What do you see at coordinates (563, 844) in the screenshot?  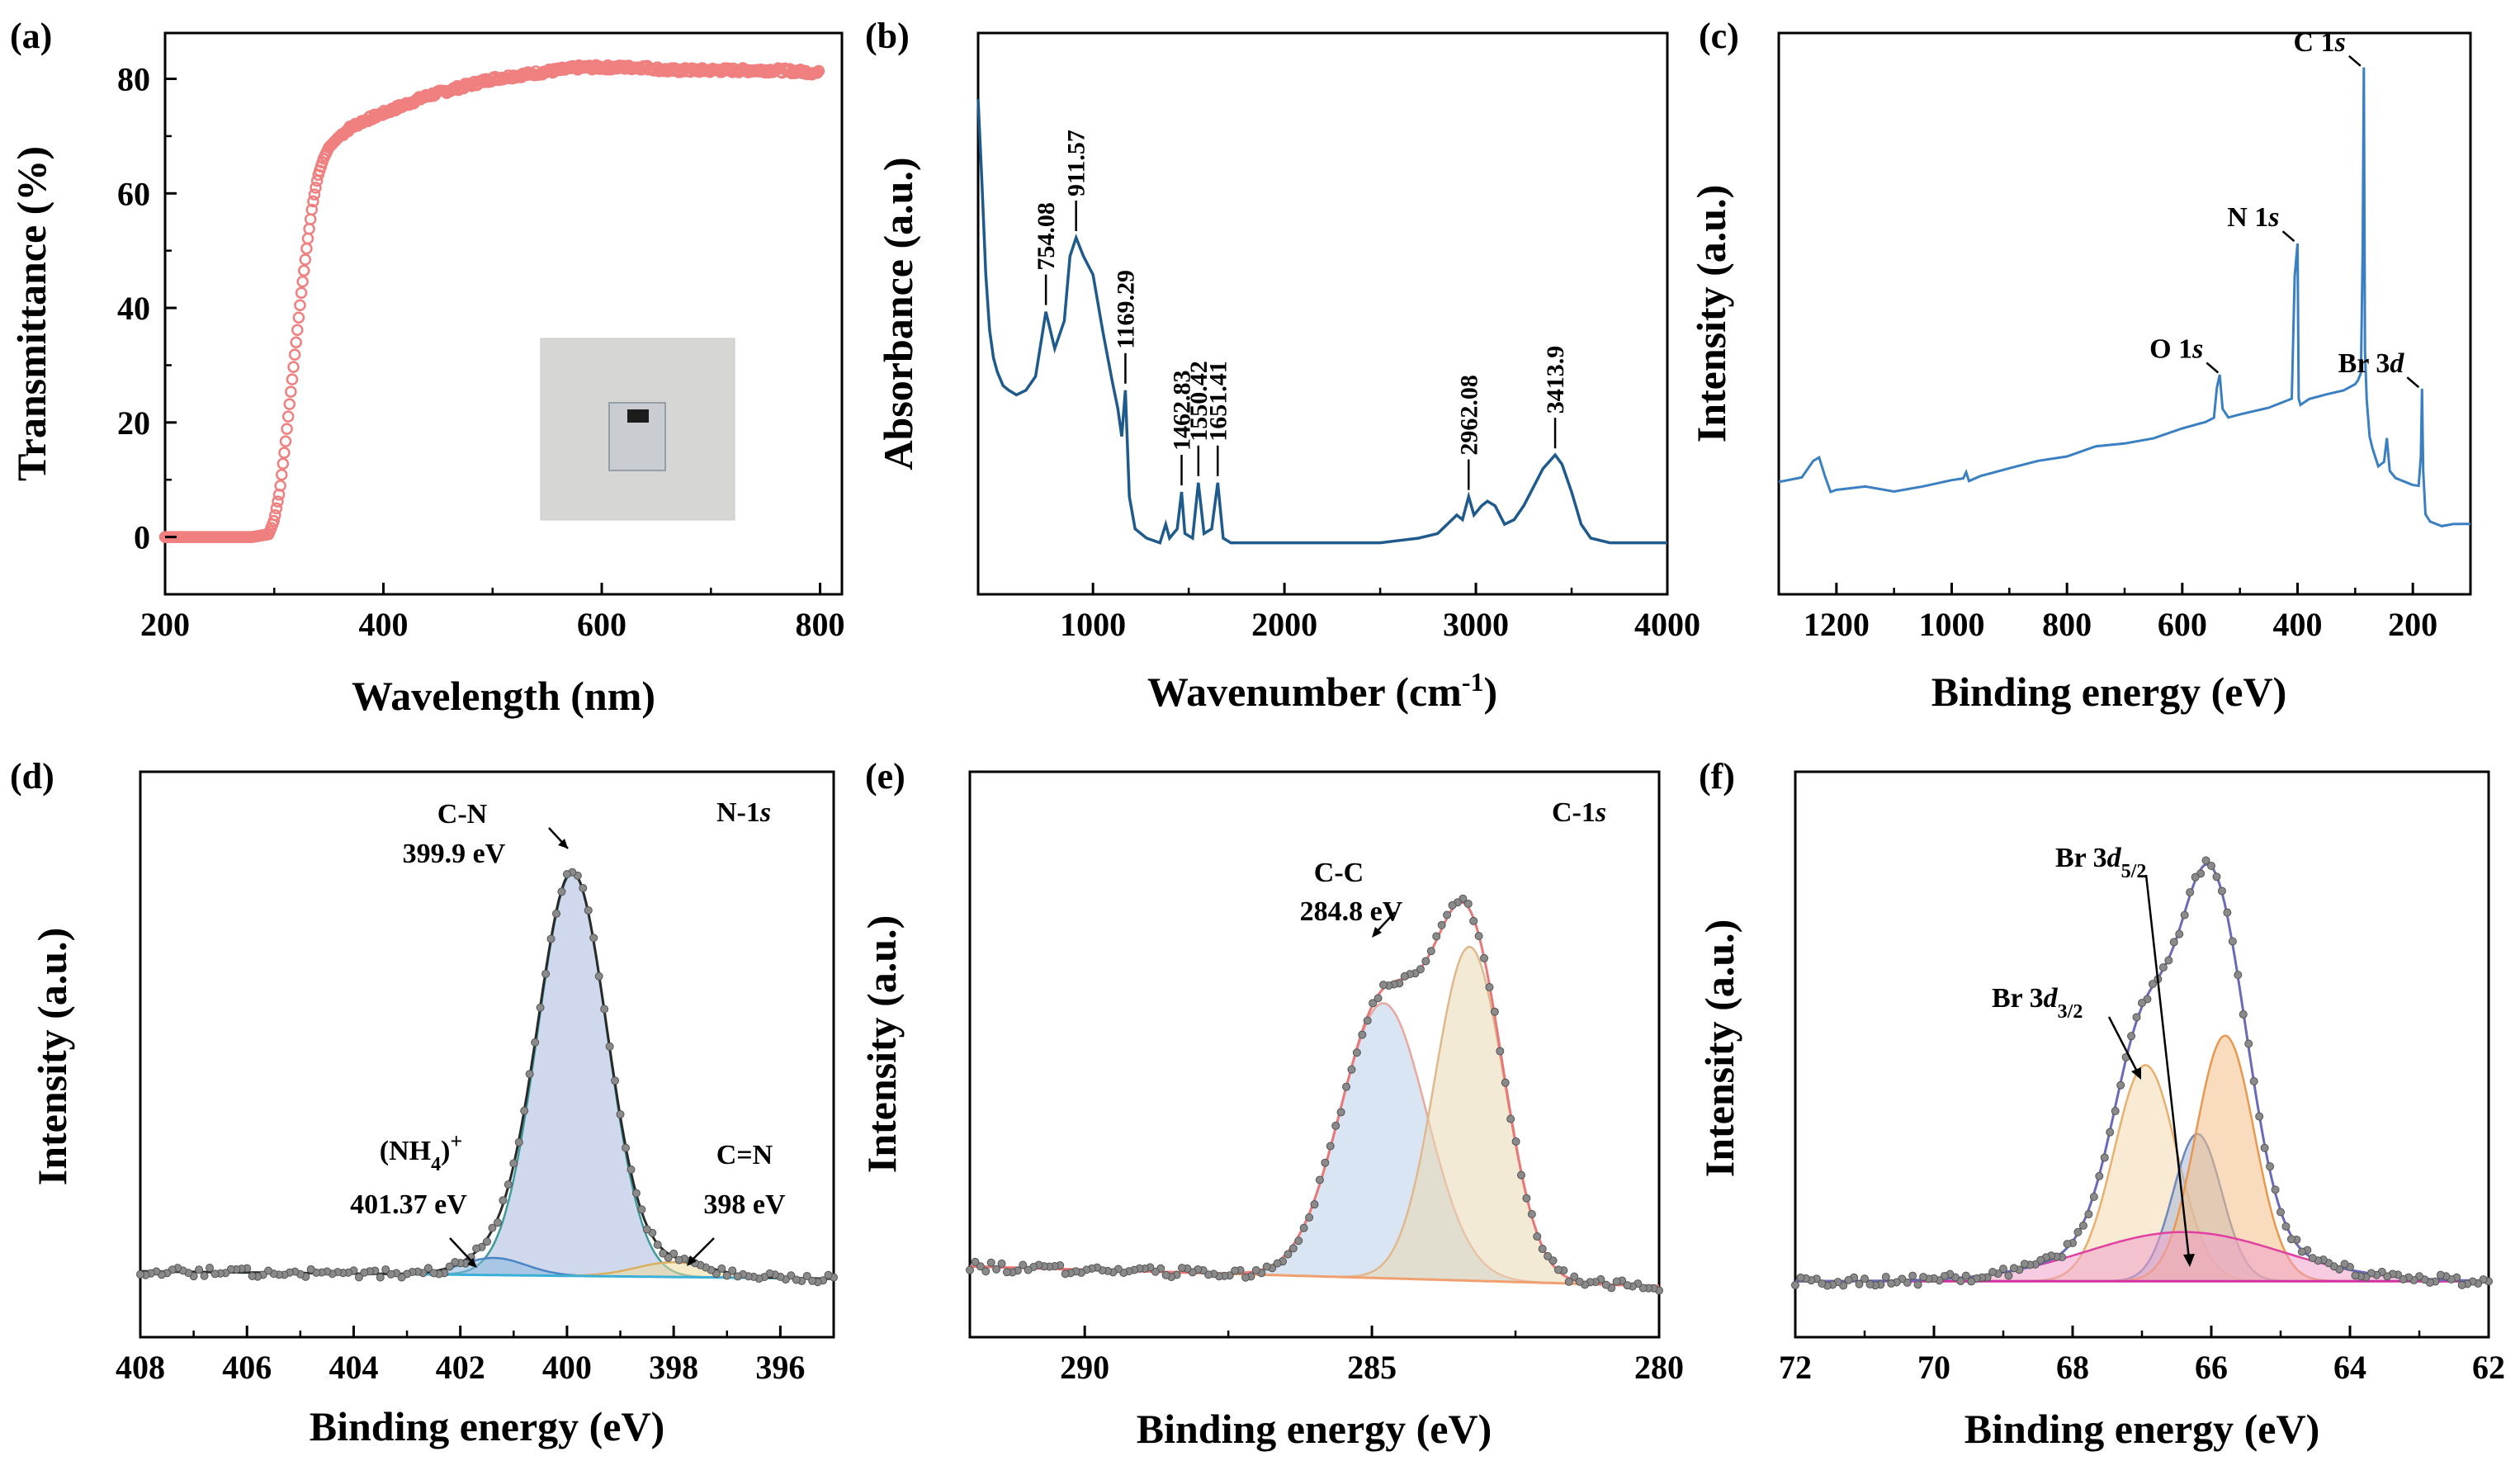 I see `annotation-c-n-arrowhead` at bounding box center [563, 844].